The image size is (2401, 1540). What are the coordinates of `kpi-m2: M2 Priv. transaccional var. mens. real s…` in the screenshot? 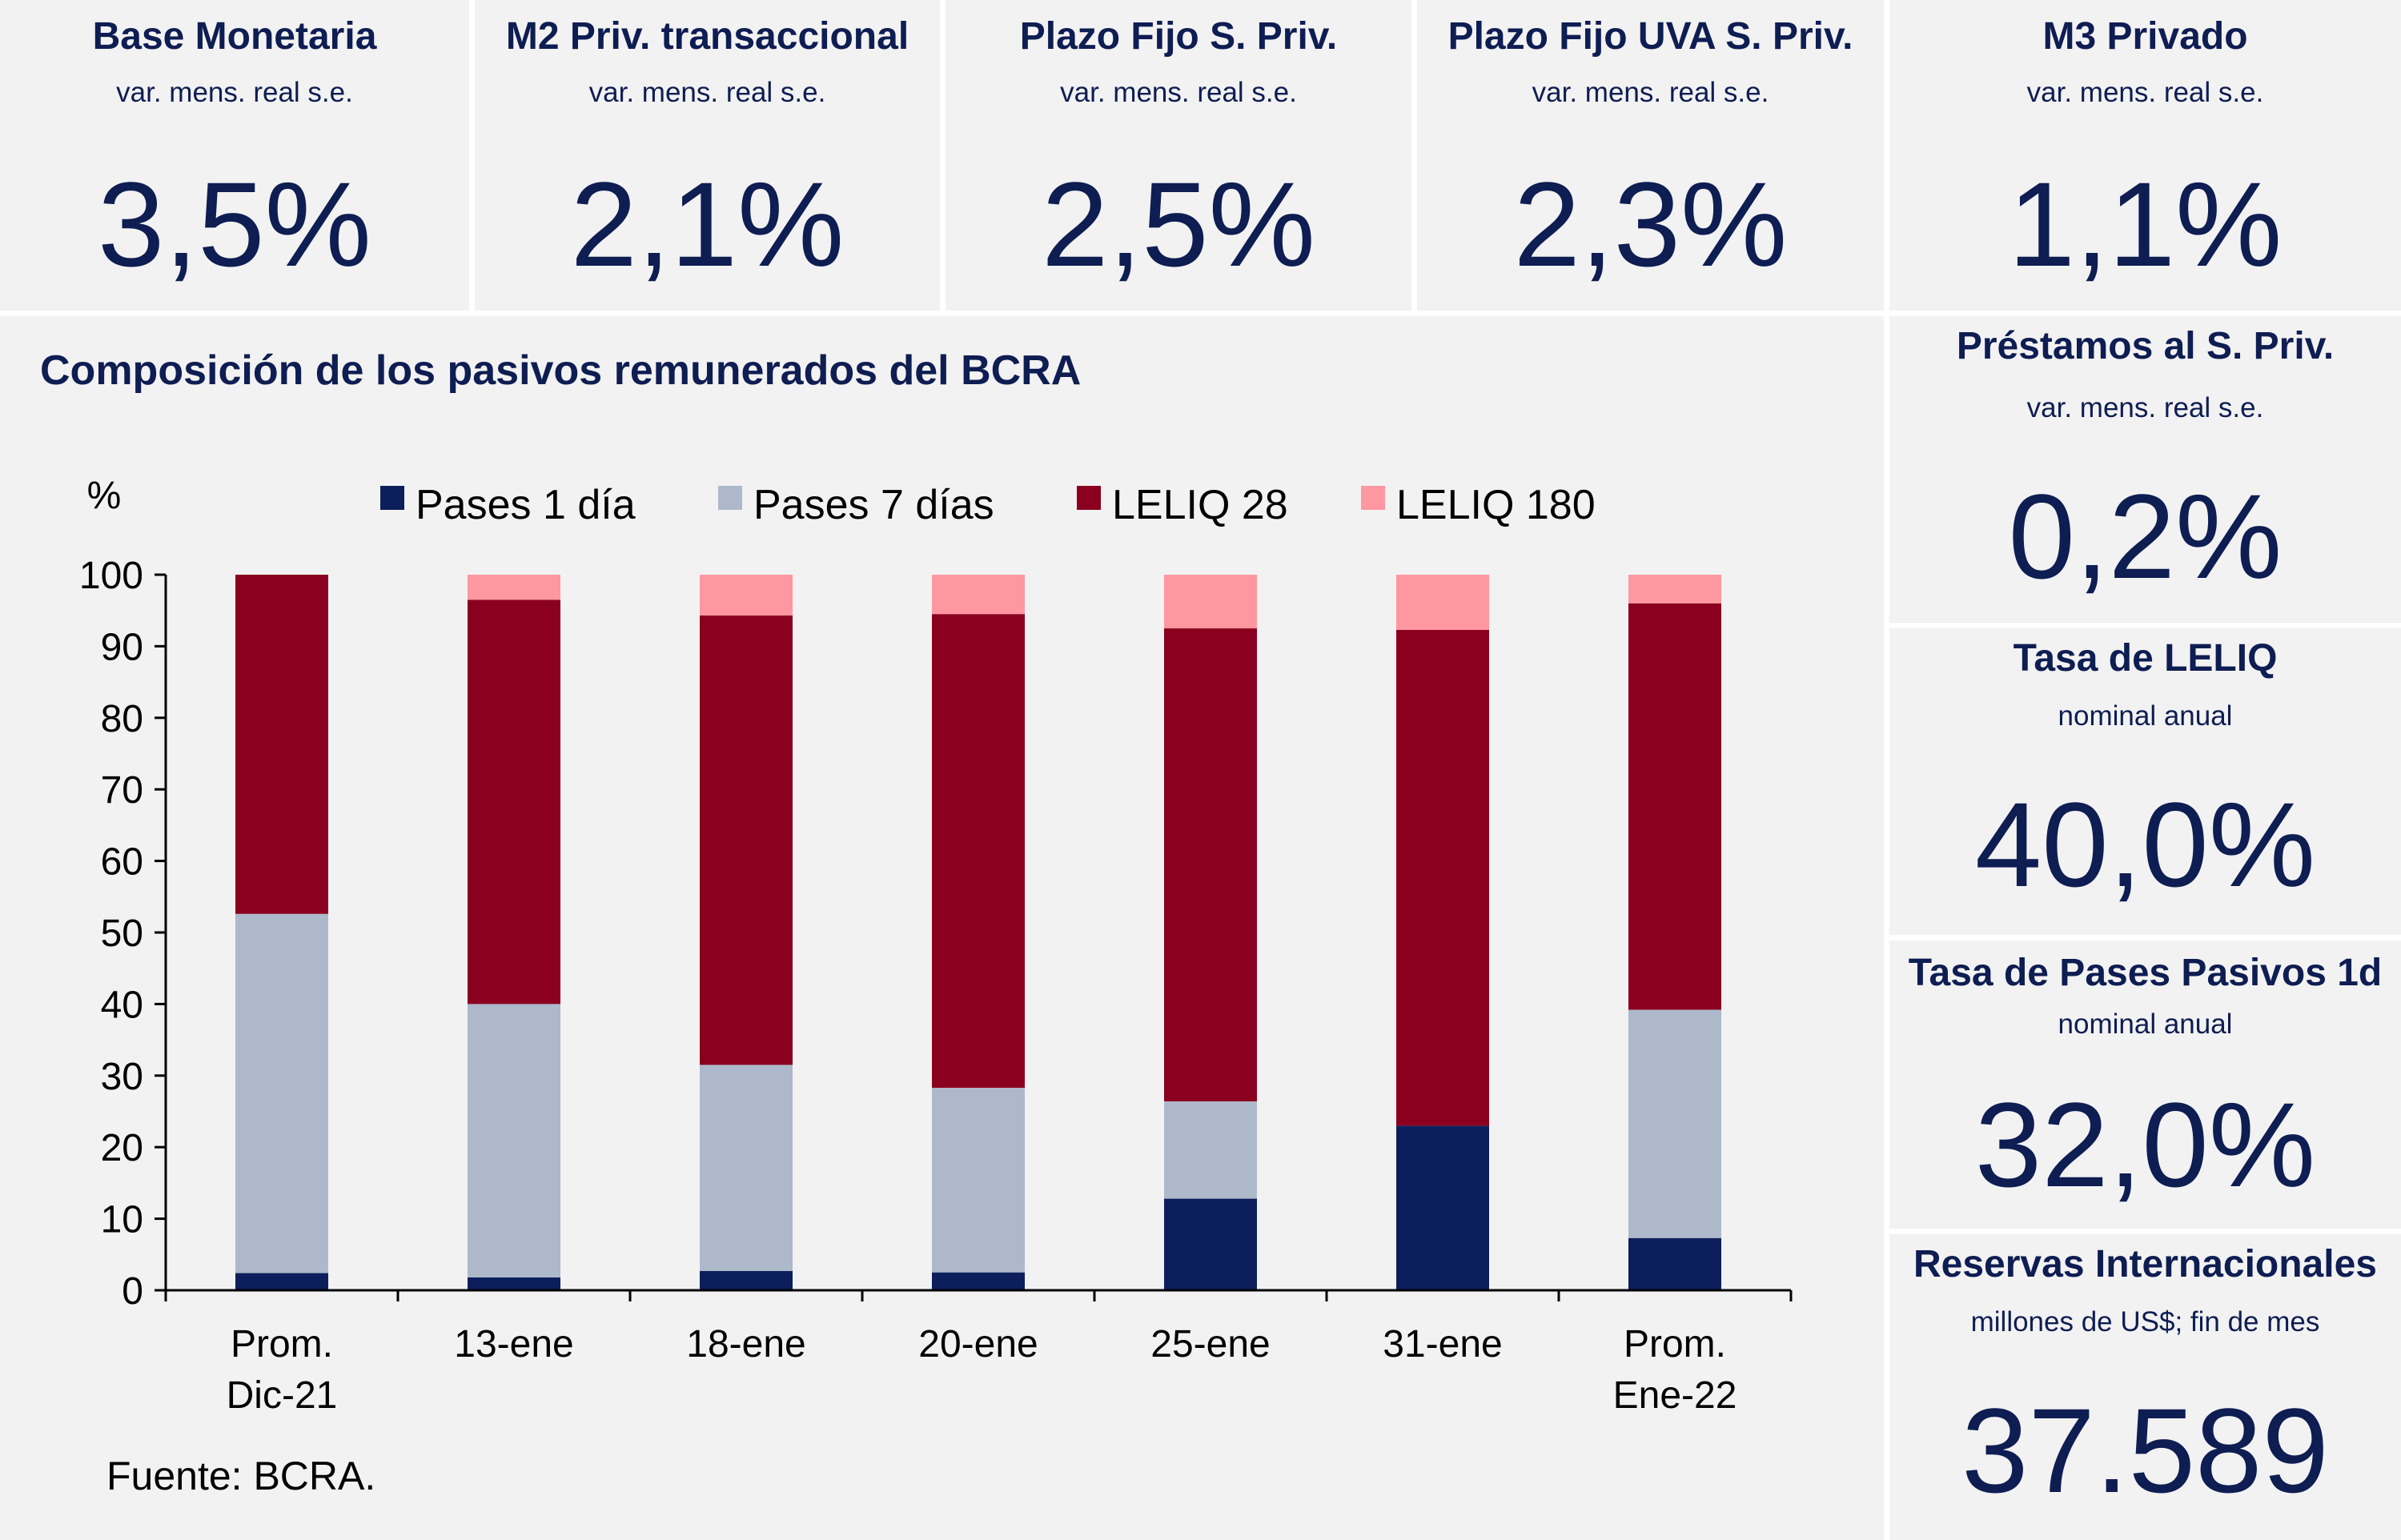 It's located at (707, 155).